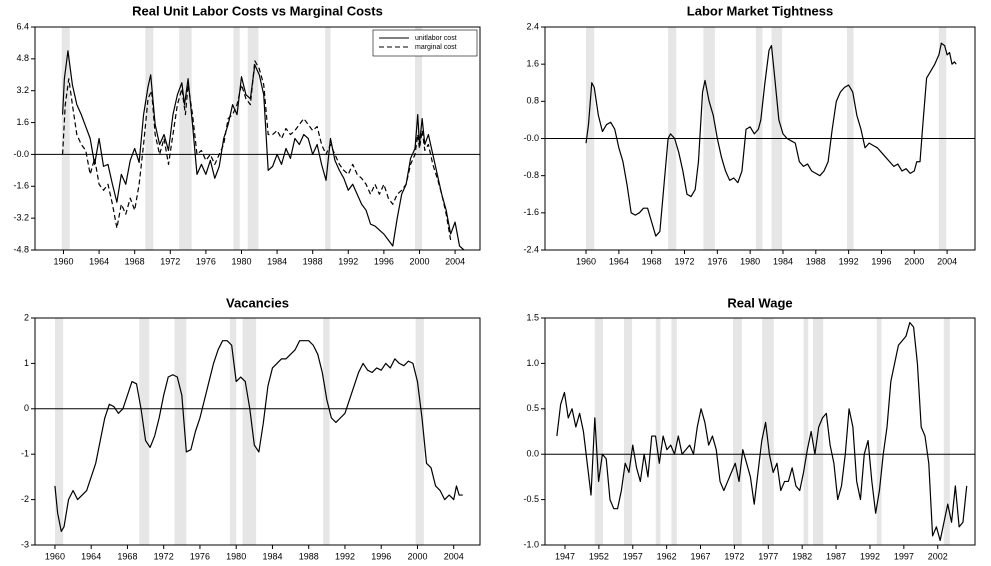 The height and width of the screenshot is (566, 991). What do you see at coordinates (22, 58) in the screenshot?
I see `y-tick-label: 4.8` at bounding box center [22, 58].